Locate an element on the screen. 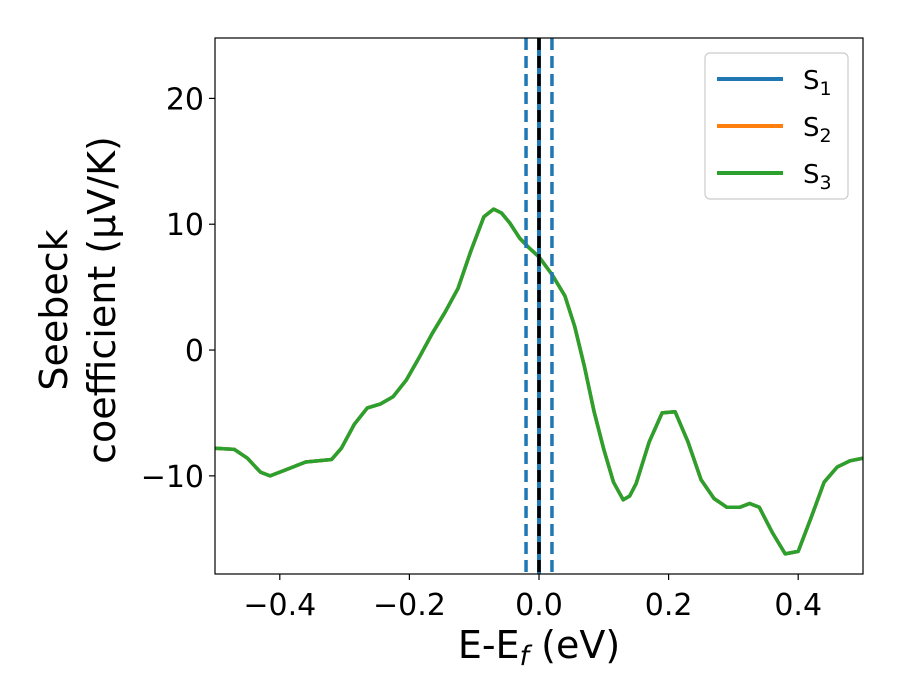 Image resolution: width=900 pixels, height=700 pixels. y-tick-label: 20 is located at coordinates (185, 99).